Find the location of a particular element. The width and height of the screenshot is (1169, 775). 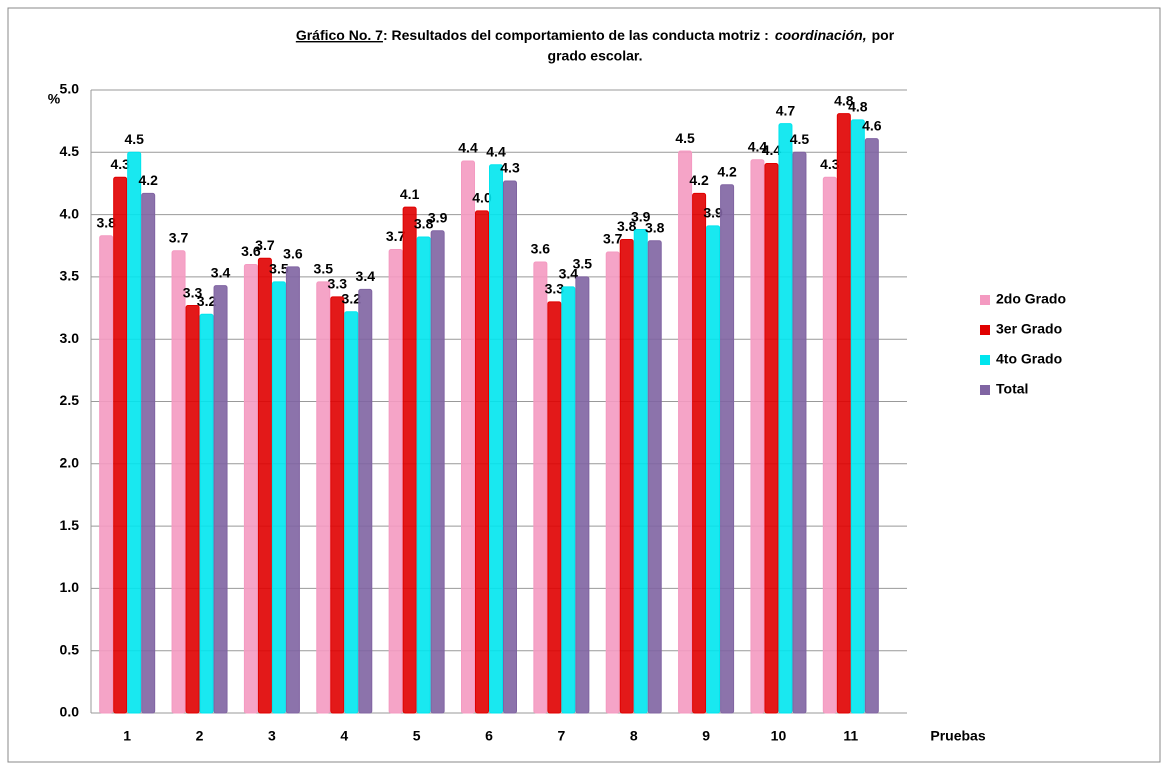

y-tick-label: 1.0 is located at coordinates (70, 587).